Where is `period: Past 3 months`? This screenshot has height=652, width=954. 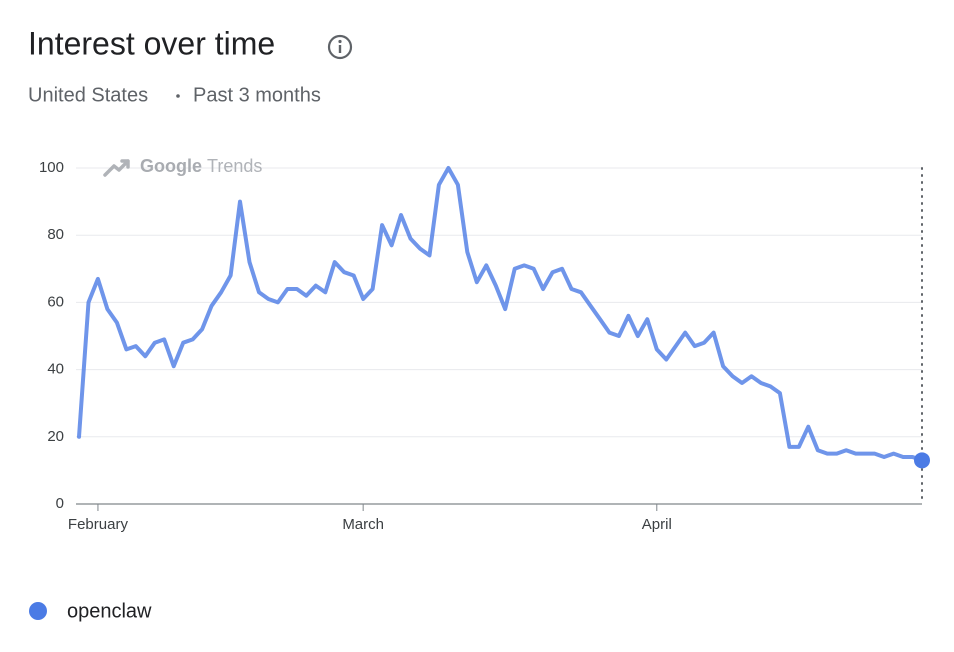
period: Past 3 months is located at coordinates (257, 95).